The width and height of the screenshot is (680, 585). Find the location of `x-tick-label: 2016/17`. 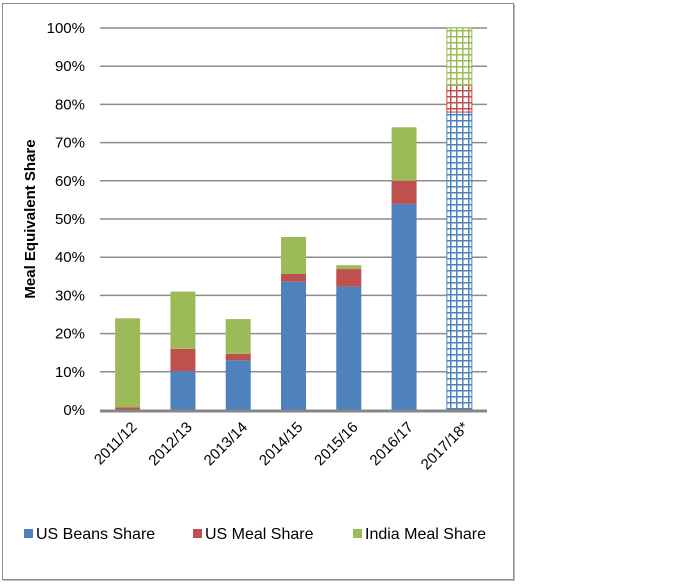

x-tick-label: 2016/17 is located at coordinates (392, 444).